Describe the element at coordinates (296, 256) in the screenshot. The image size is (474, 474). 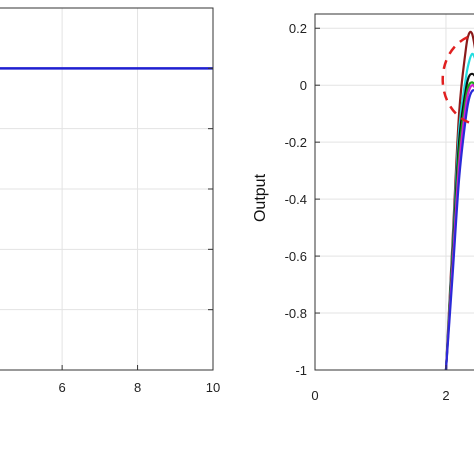
I see `right-y-tick-label: -0.6` at that location.